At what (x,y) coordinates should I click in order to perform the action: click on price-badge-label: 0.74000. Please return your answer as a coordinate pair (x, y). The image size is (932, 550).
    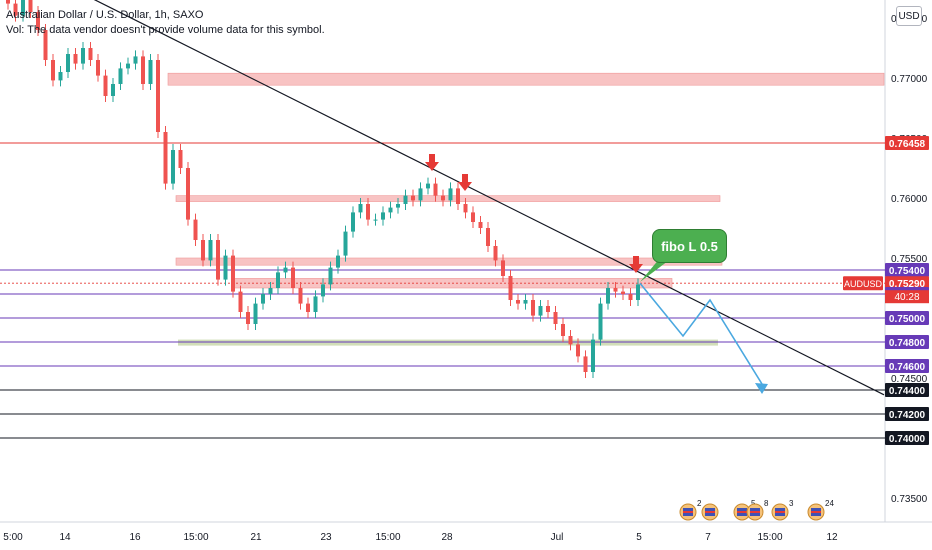
    Looking at the image, I should click on (907, 439).